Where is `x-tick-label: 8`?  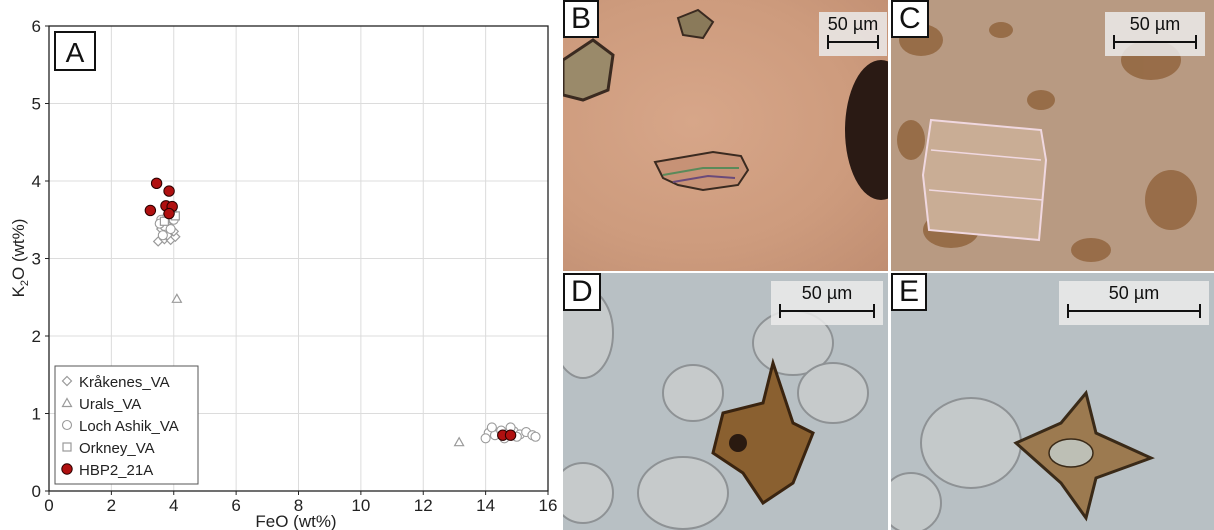 x-tick-label: 8 is located at coordinates (298, 505).